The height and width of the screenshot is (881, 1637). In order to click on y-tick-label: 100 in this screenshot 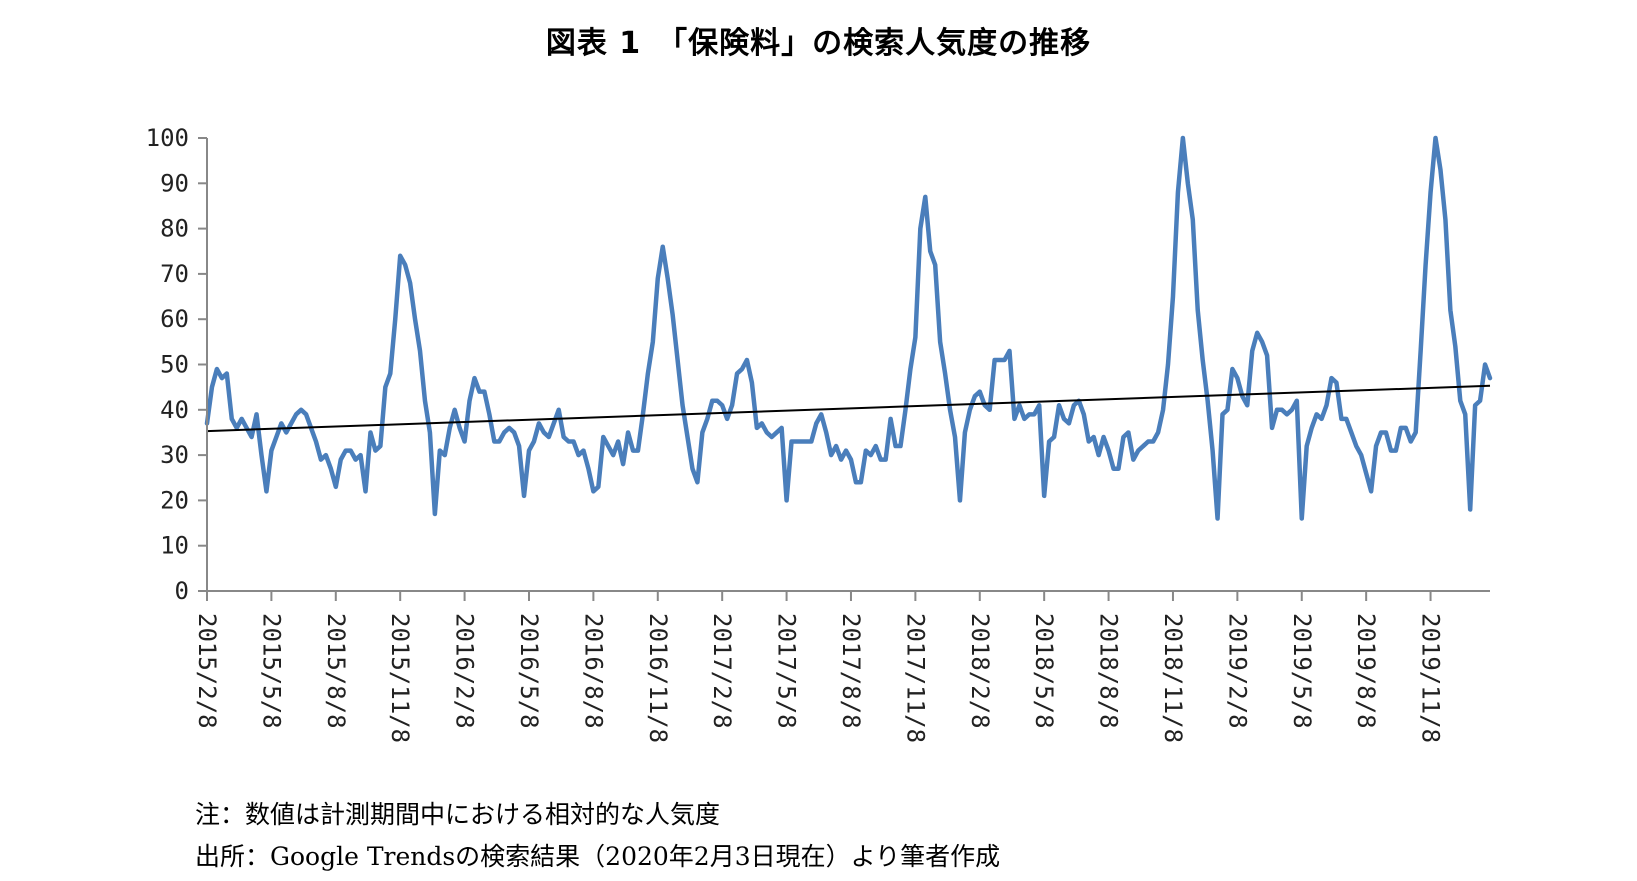, I will do `click(167, 138)`.